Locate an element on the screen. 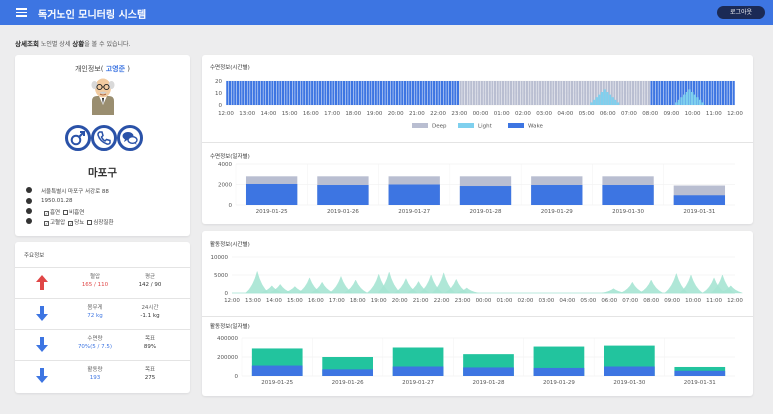 The height and width of the screenshot is (414, 773). metric-label: 몸무게 is located at coordinates (95, 308).